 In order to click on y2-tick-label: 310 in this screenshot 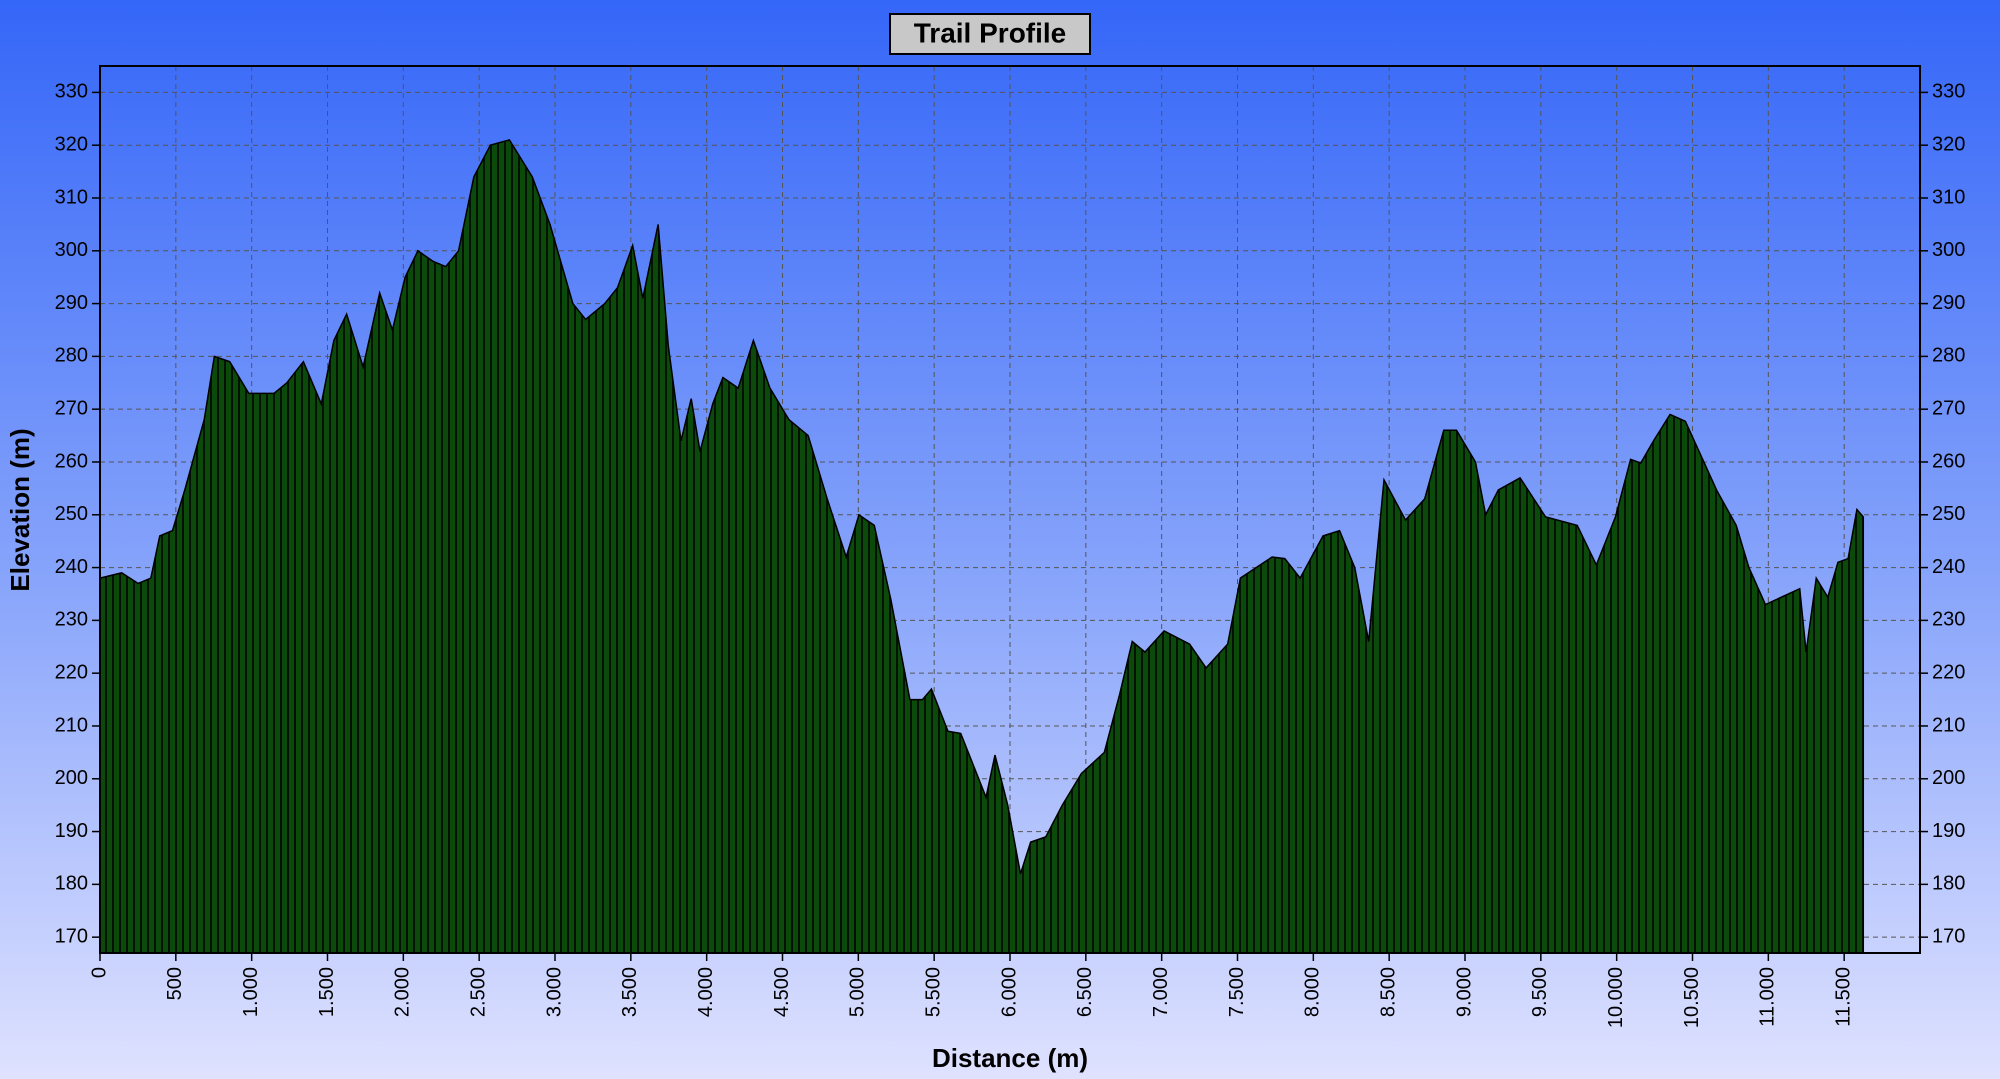, I will do `click(1948, 197)`.